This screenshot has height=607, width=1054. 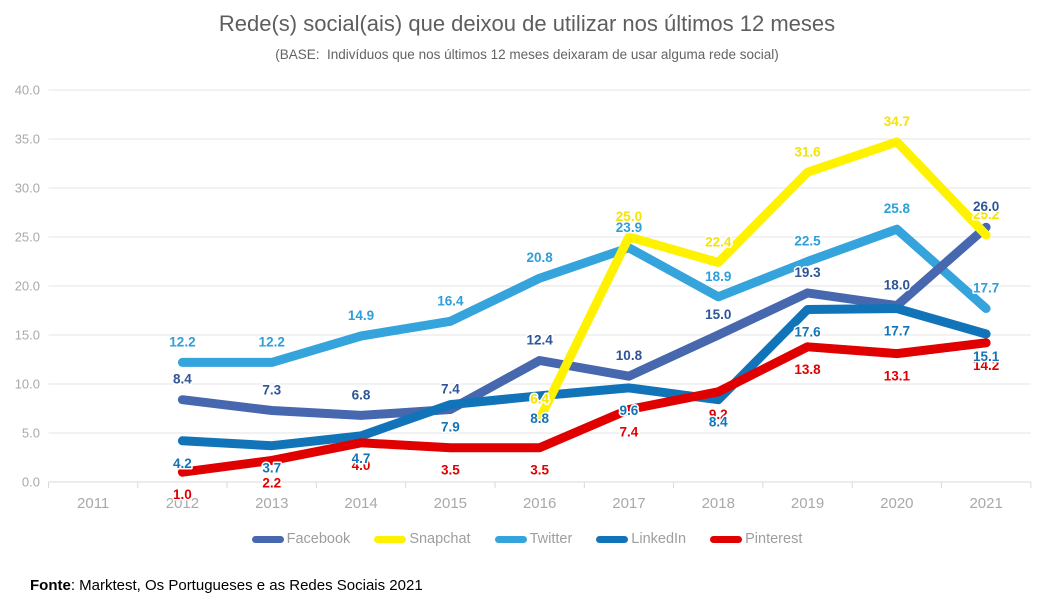 I want to click on pinterest-value-label: 2.2, so click(x=271, y=482).